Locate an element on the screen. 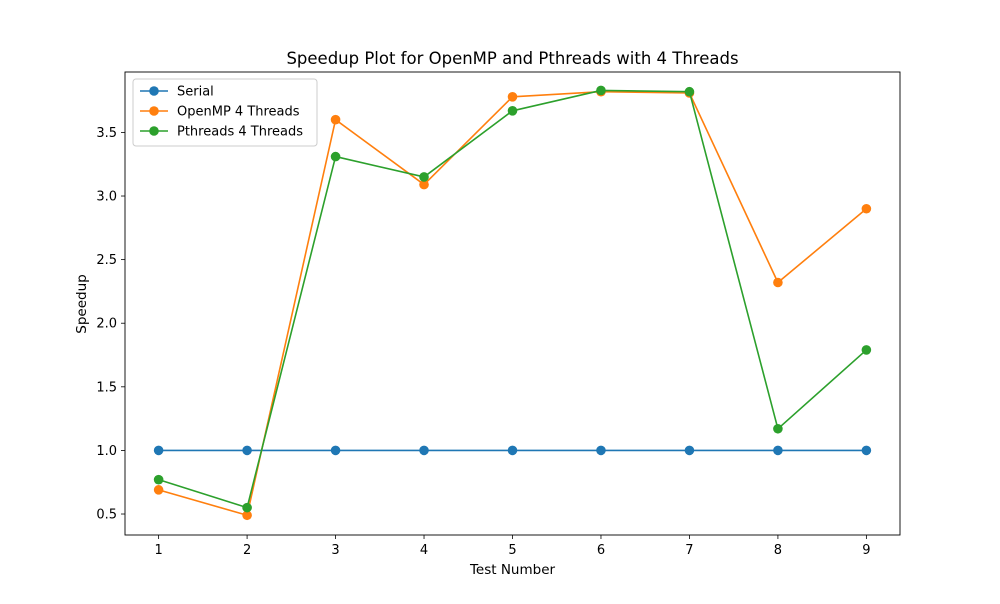 This screenshot has width=1000, height=604. legend-marker-openmp-4-threads is located at coordinates (154, 111).